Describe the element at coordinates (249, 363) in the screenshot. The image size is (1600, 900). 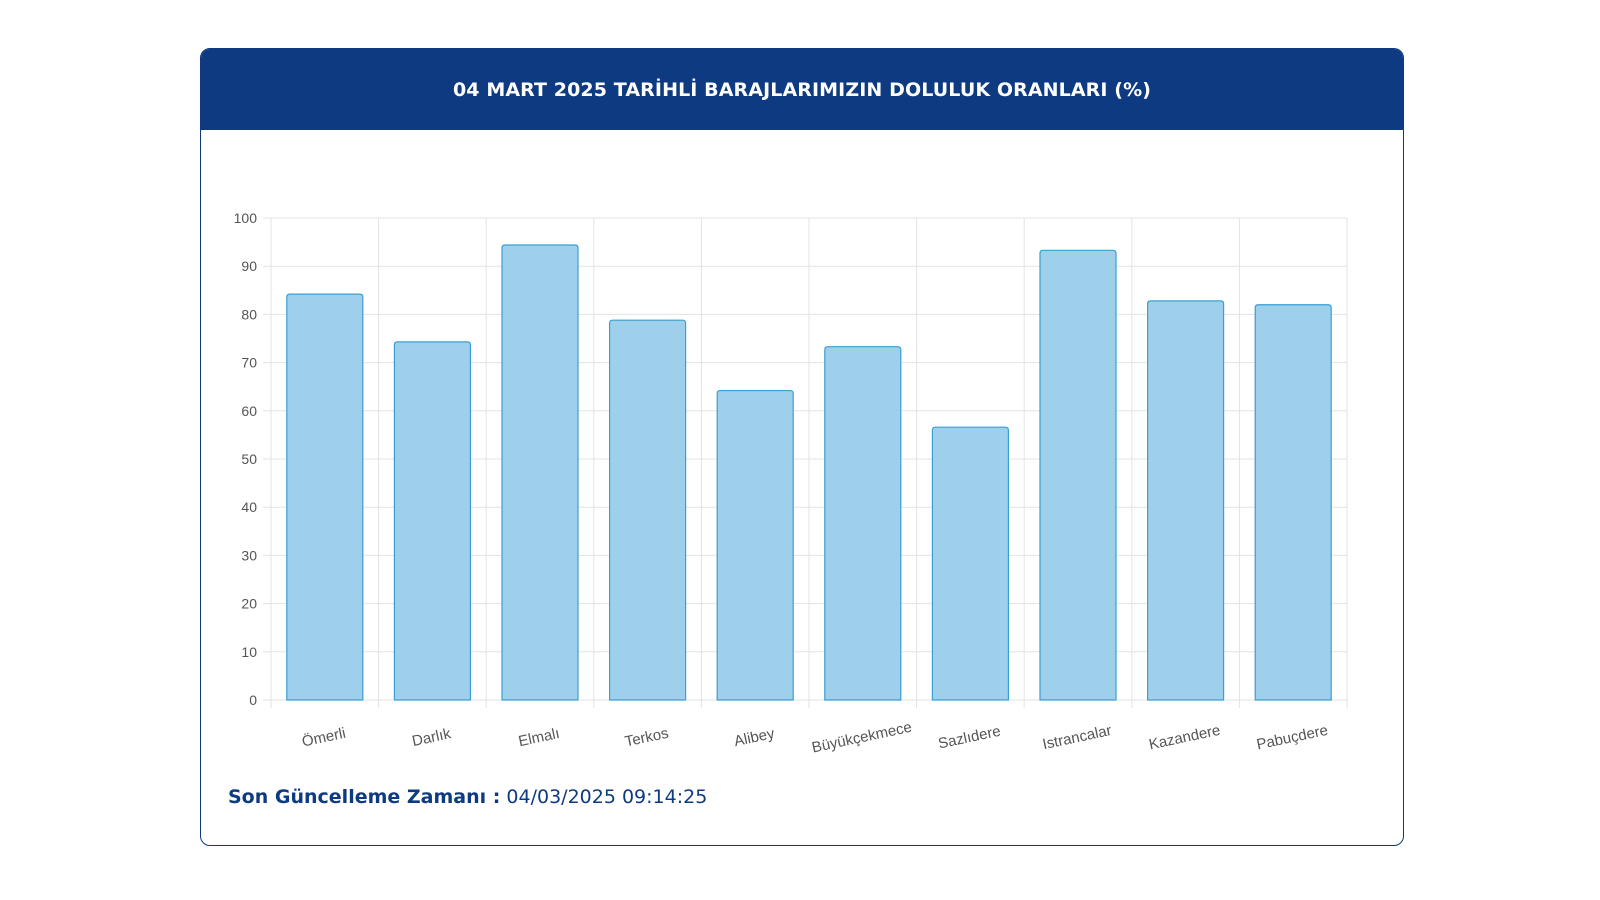
I see `y-tick-label: 70` at that location.